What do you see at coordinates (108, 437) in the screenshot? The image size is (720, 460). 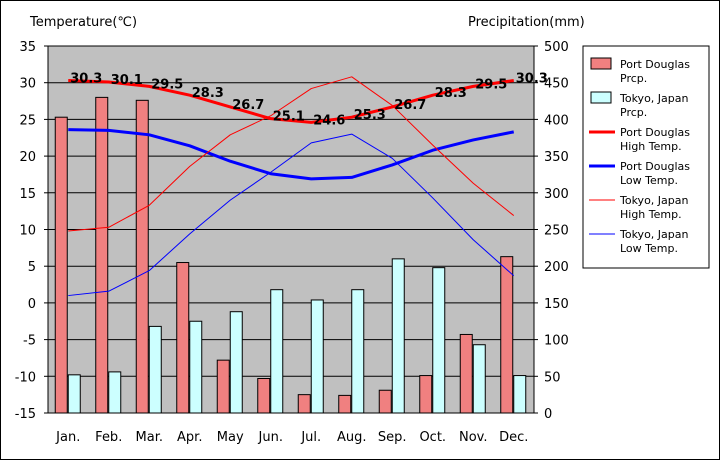 I see `x-tick-label: Feb.` at bounding box center [108, 437].